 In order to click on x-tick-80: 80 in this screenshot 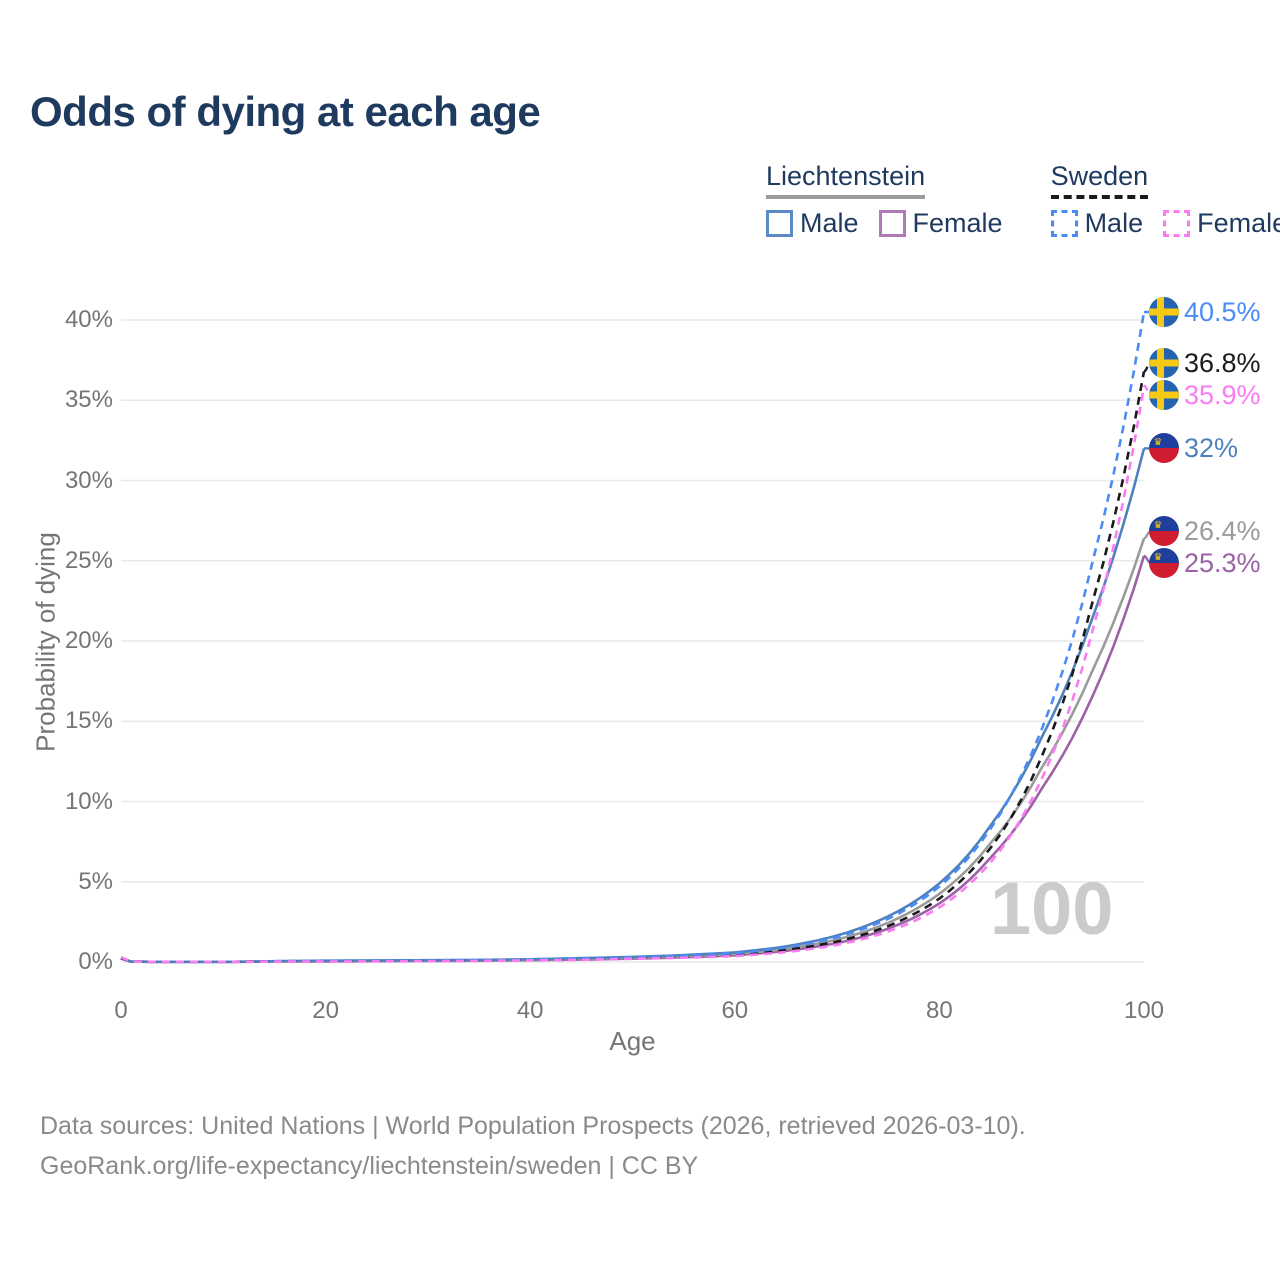, I will do `click(939, 1010)`.